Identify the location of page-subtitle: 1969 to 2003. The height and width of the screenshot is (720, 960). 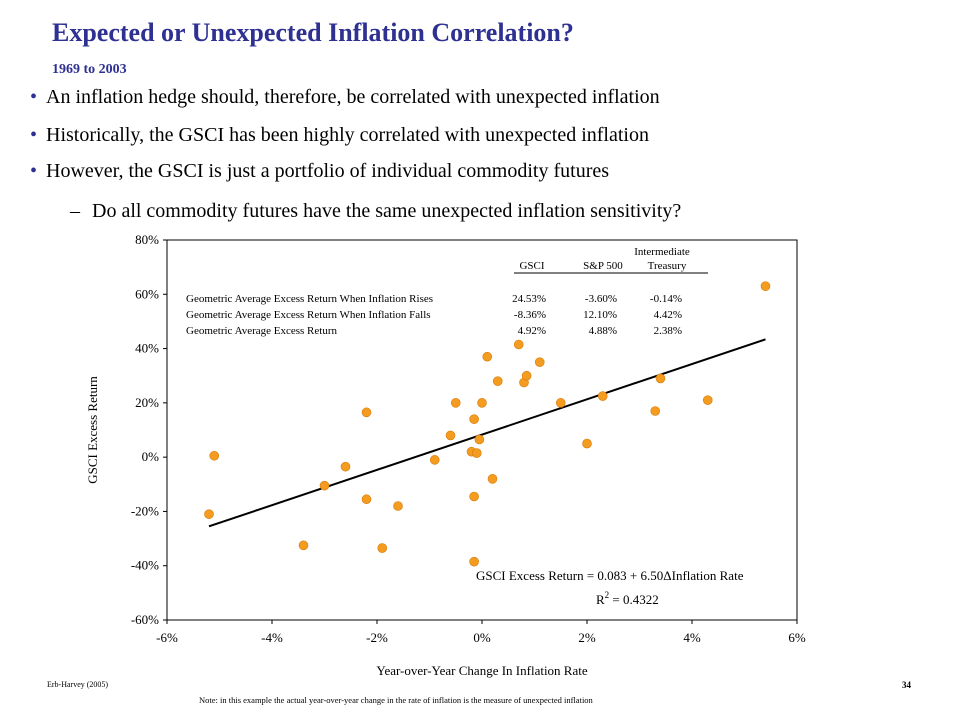
(89, 69).